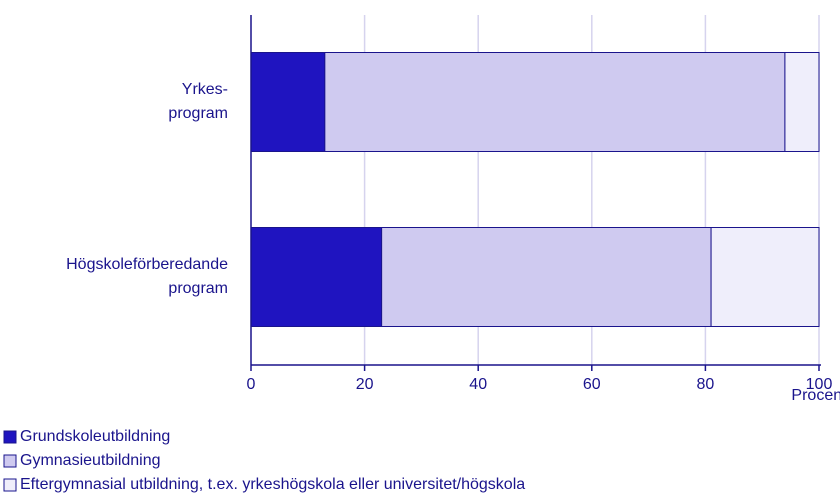 The width and height of the screenshot is (840, 500). Describe the element at coordinates (90, 460) in the screenshot. I see `legend-label: Gymnasieutbildning` at that location.